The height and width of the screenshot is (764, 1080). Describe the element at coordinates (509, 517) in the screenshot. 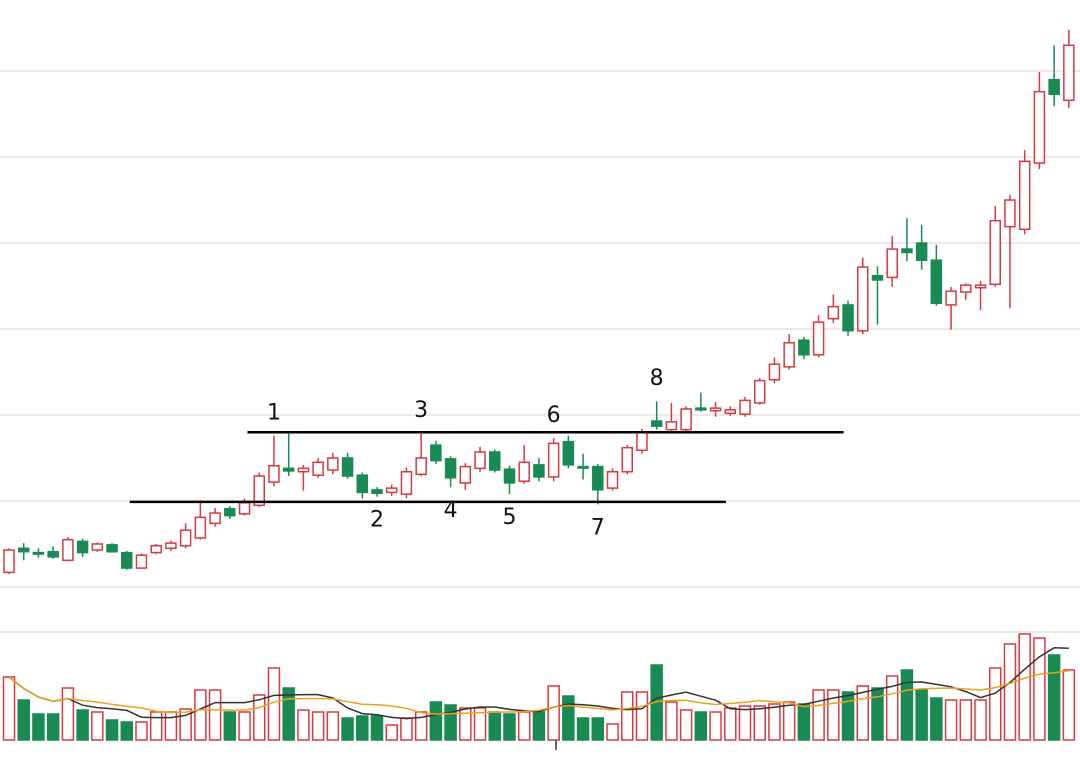

I see `annotation-label: 5` at that location.